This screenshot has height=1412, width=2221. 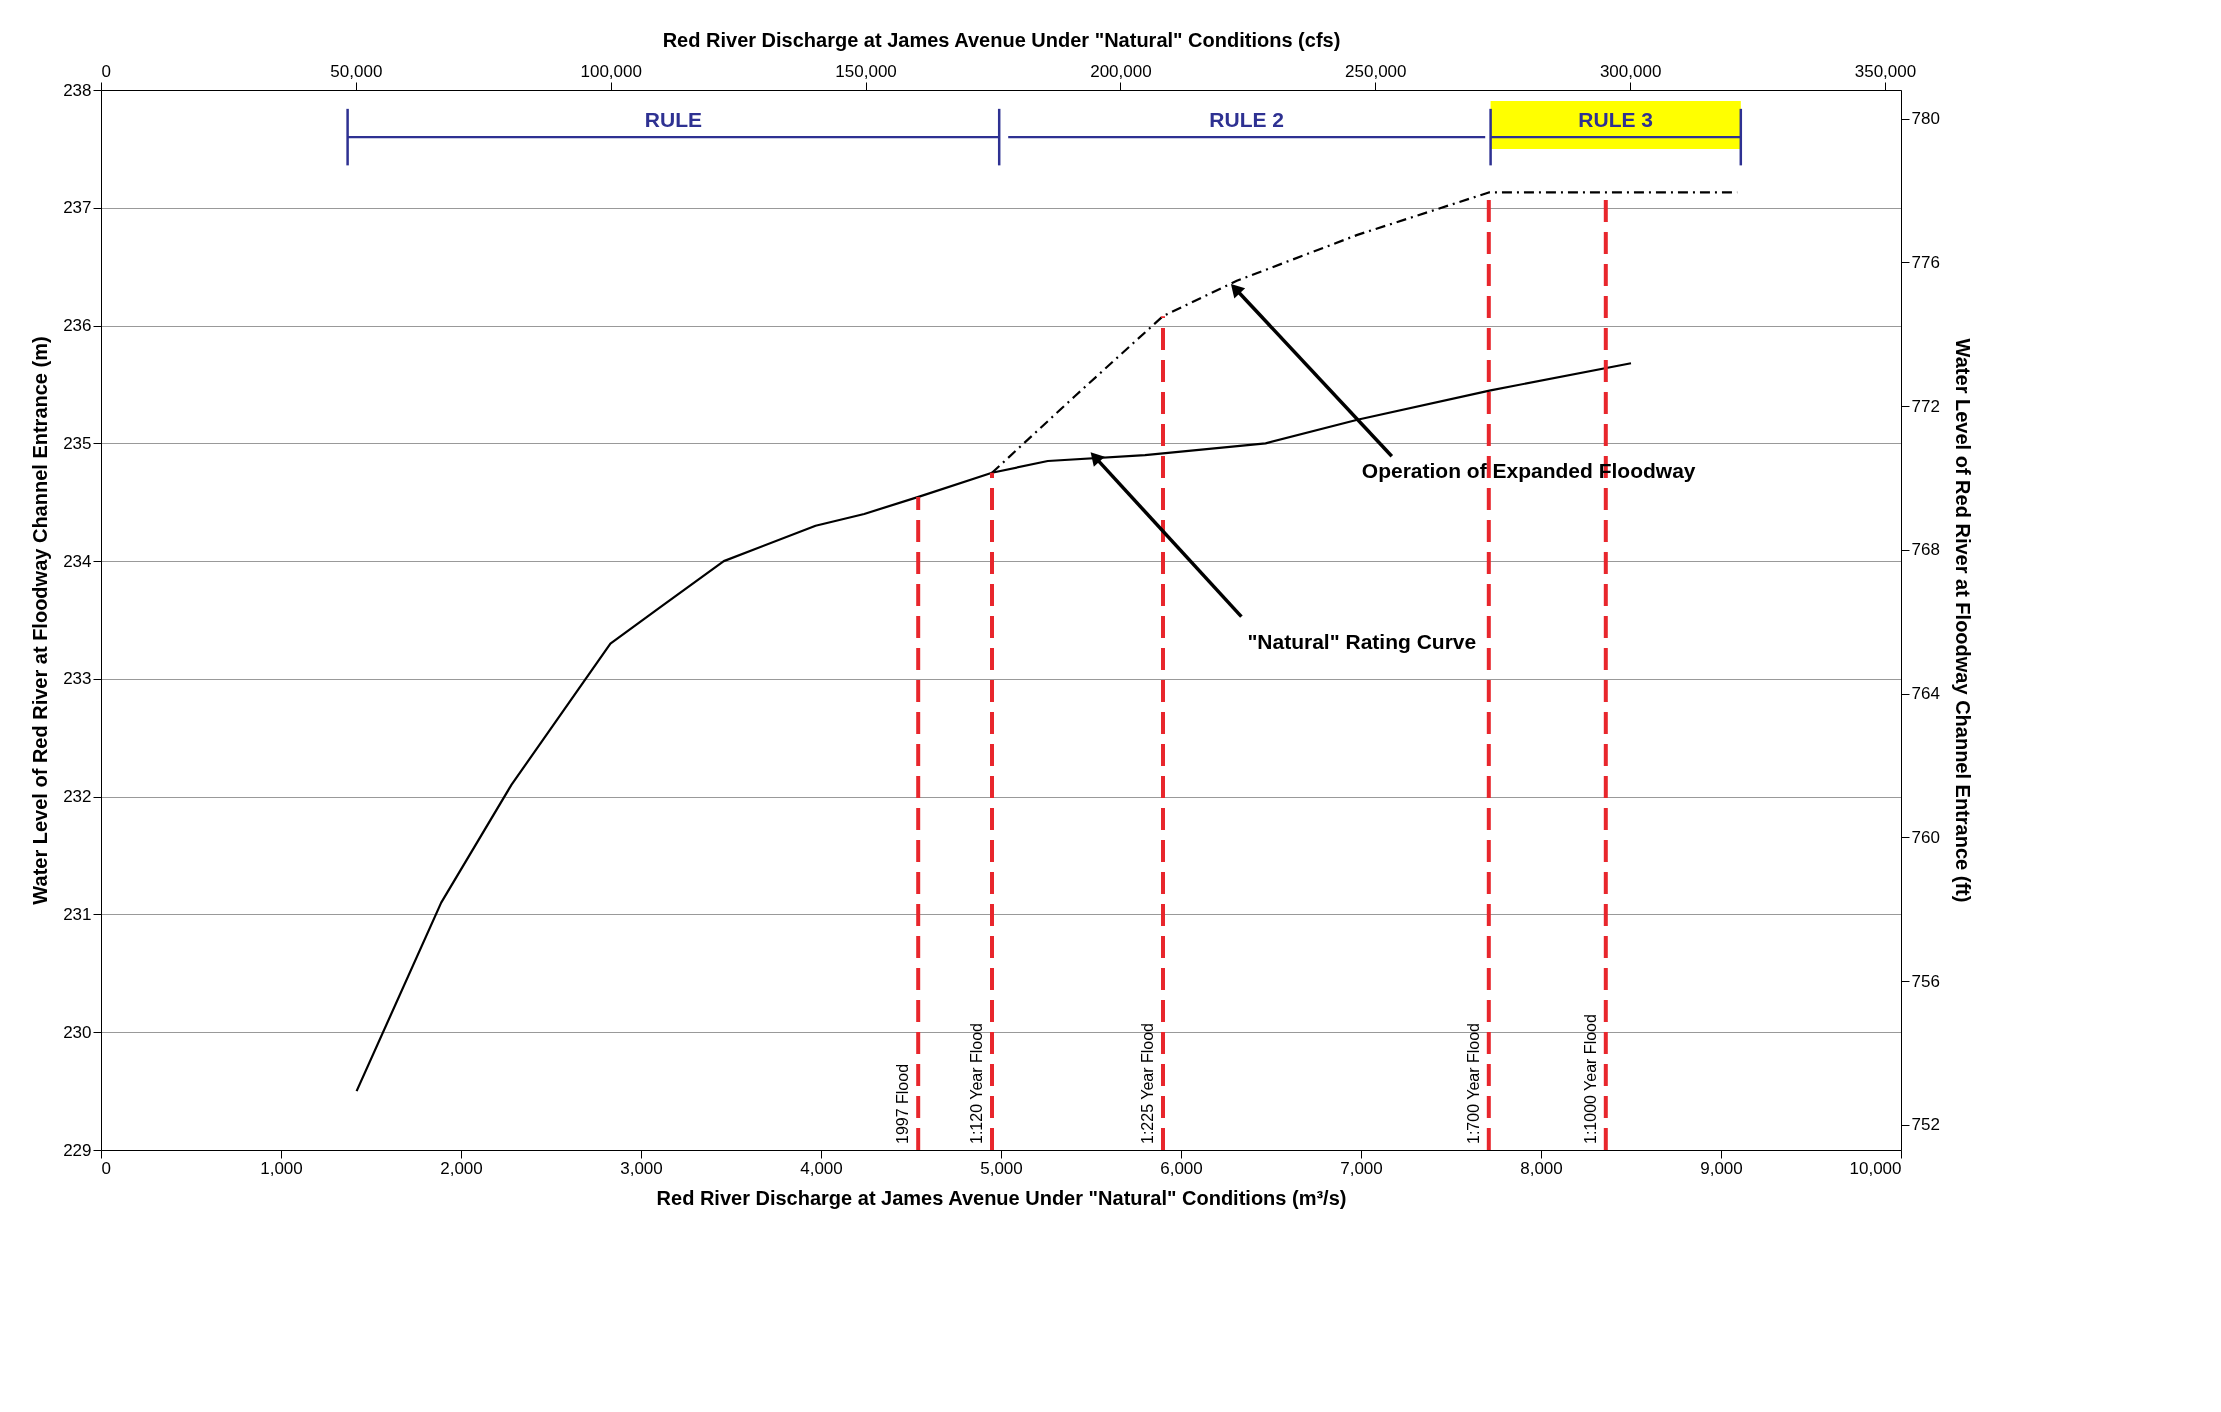 What do you see at coordinates (641, 1168) in the screenshot?
I see `x-tick-label: 3,000` at bounding box center [641, 1168].